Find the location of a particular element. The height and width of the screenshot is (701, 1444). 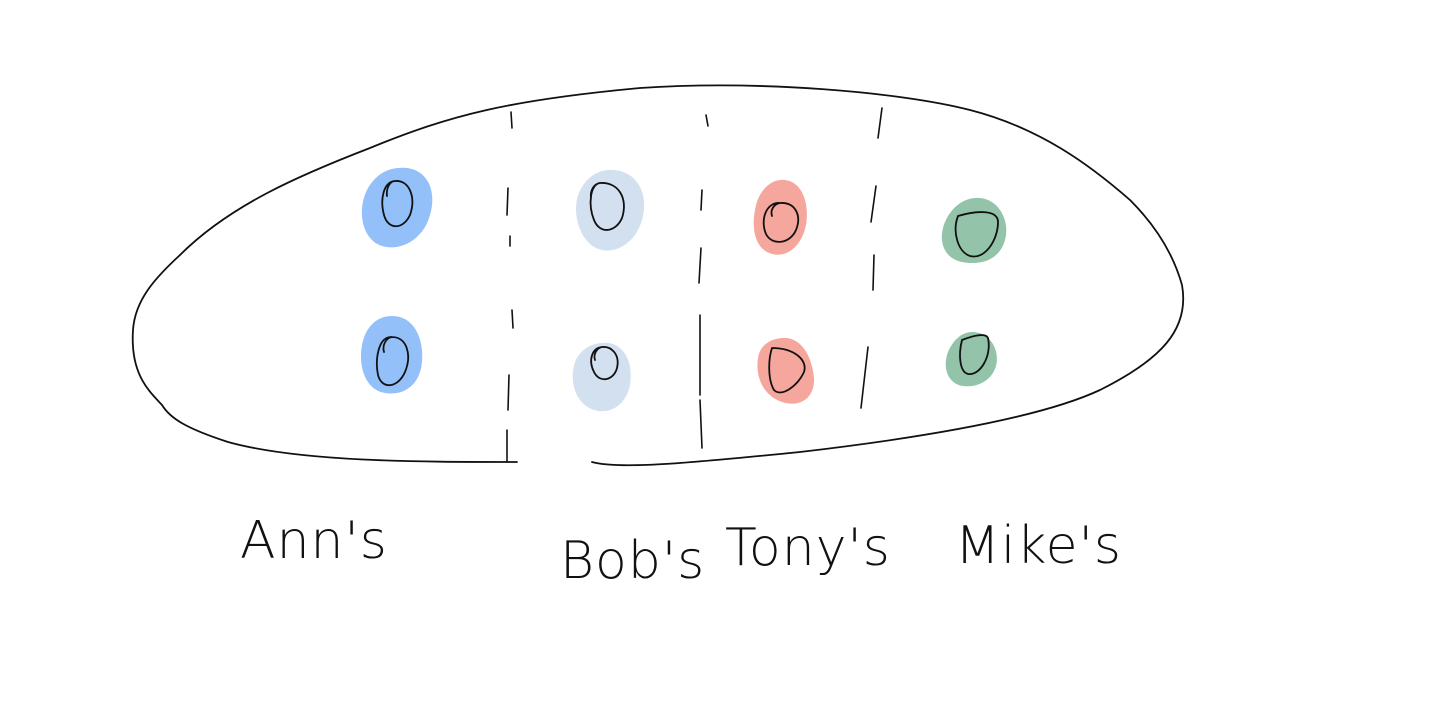

divider-bob-tony is located at coordinates (703, 281).